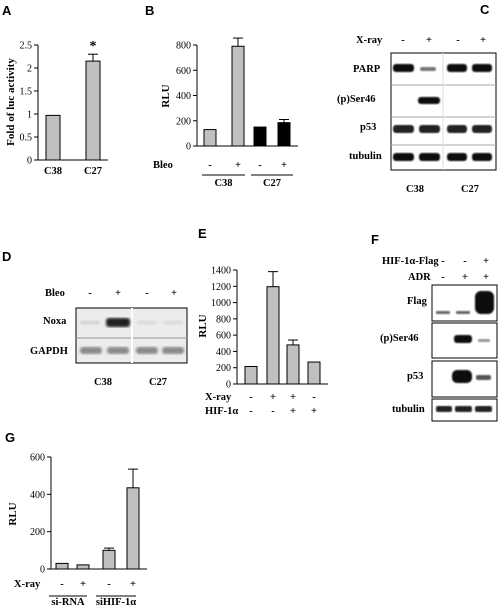 This screenshot has width=500, height=611. I want to click on blot-c-state-3: -, so click(458, 40).